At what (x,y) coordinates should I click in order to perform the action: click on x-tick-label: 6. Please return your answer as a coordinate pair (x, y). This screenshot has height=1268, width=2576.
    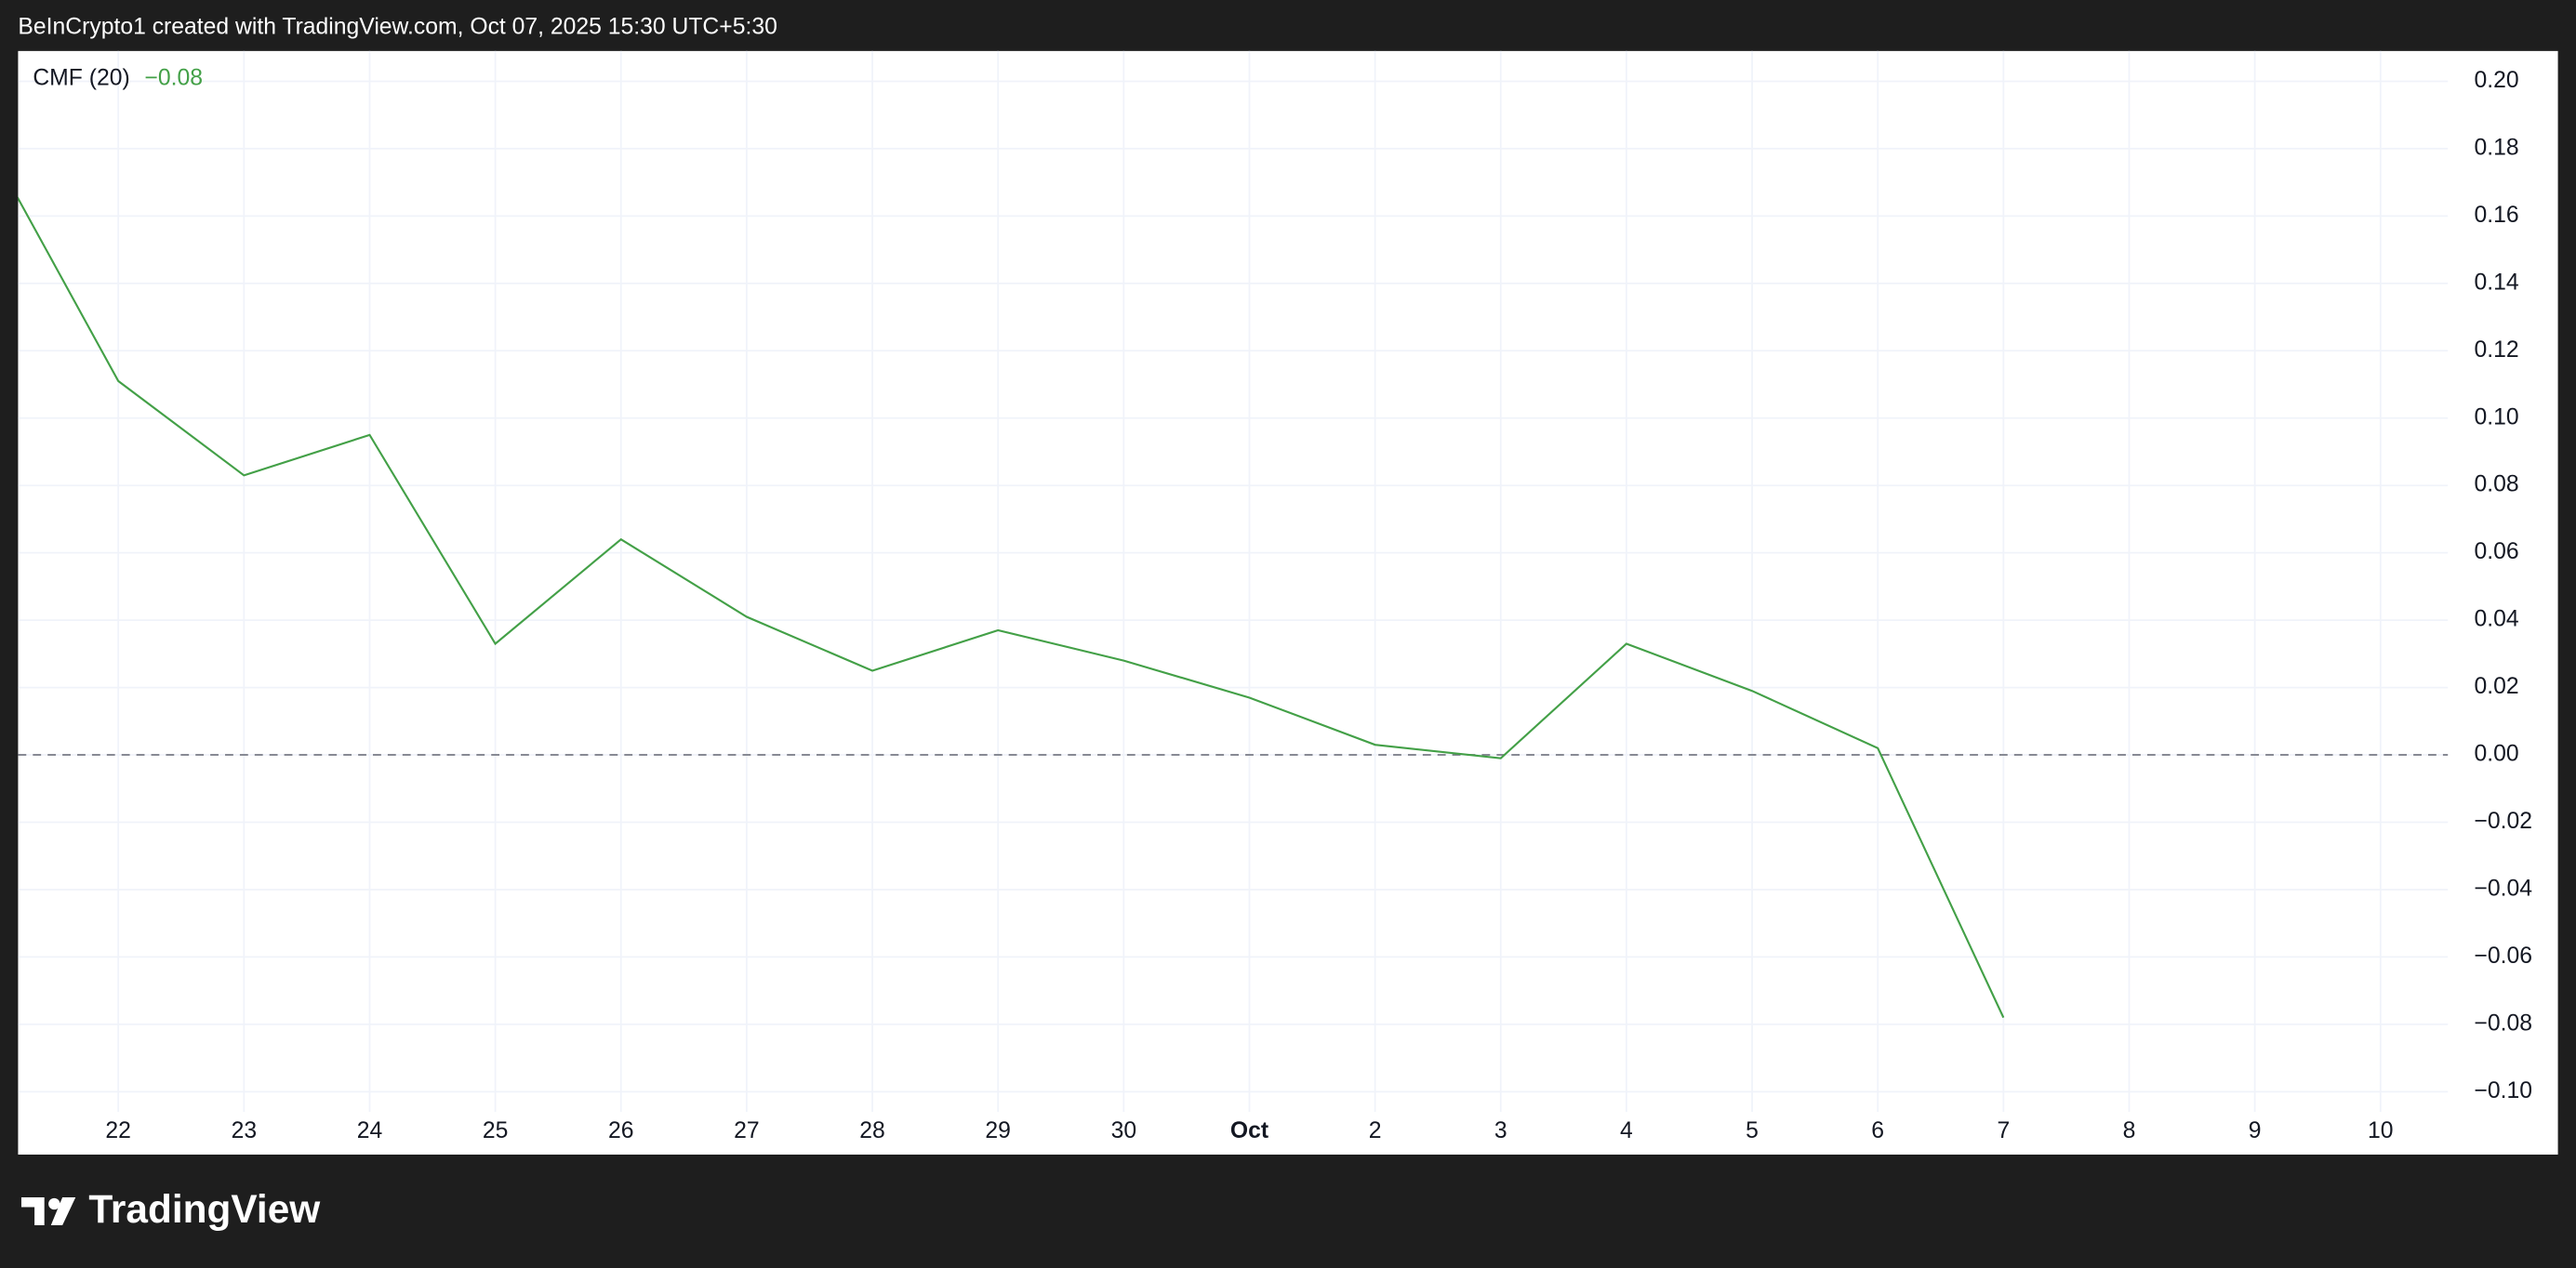
    Looking at the image, I should click on (1877, 1130).